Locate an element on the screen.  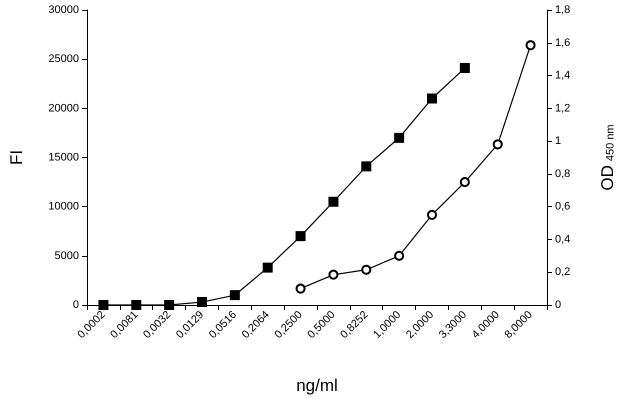
y2-tick-label: 0,6 is located at coordinates (562, 206).